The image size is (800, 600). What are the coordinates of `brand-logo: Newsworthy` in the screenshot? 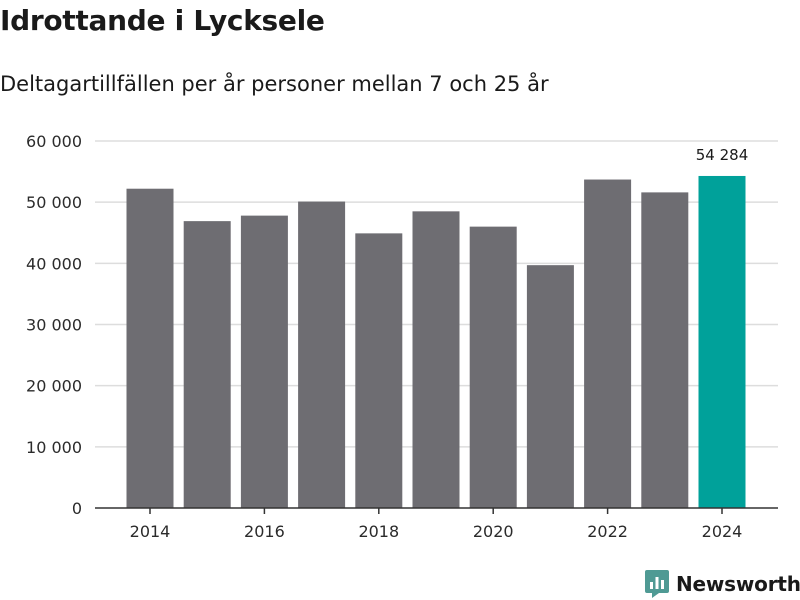 It's located at (722, 584).